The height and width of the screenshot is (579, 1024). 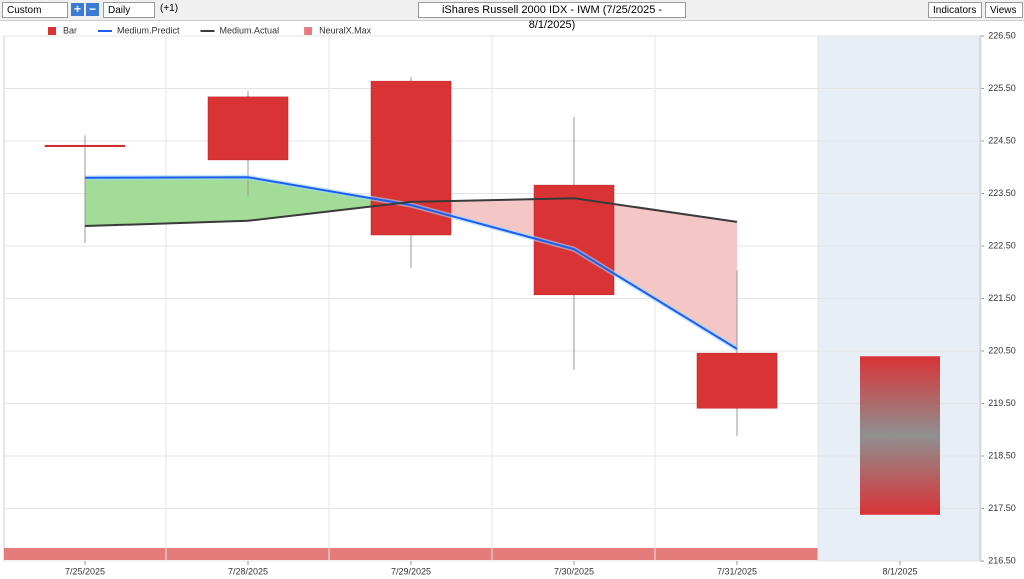 I want to click on x-tick-label: 7/28/2025, so click(x=248, y=571).